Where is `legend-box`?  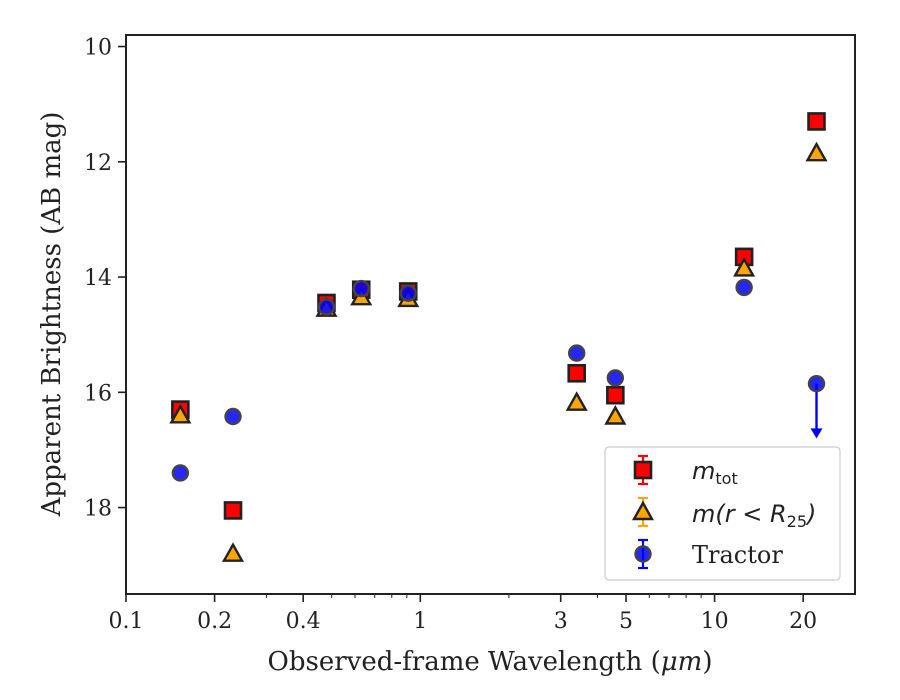 legend-box is located at coordinates (722, 513).